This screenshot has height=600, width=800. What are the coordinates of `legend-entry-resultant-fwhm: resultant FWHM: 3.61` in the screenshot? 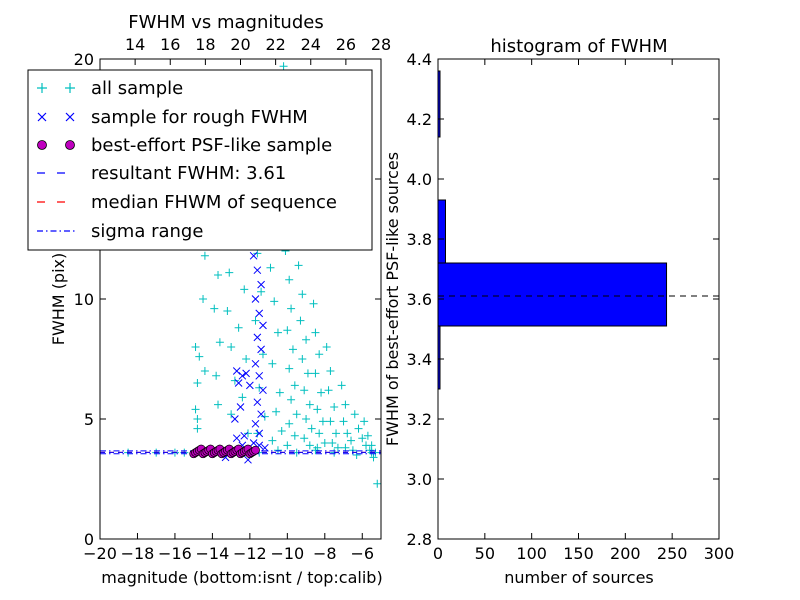 It's located at (161, 173).